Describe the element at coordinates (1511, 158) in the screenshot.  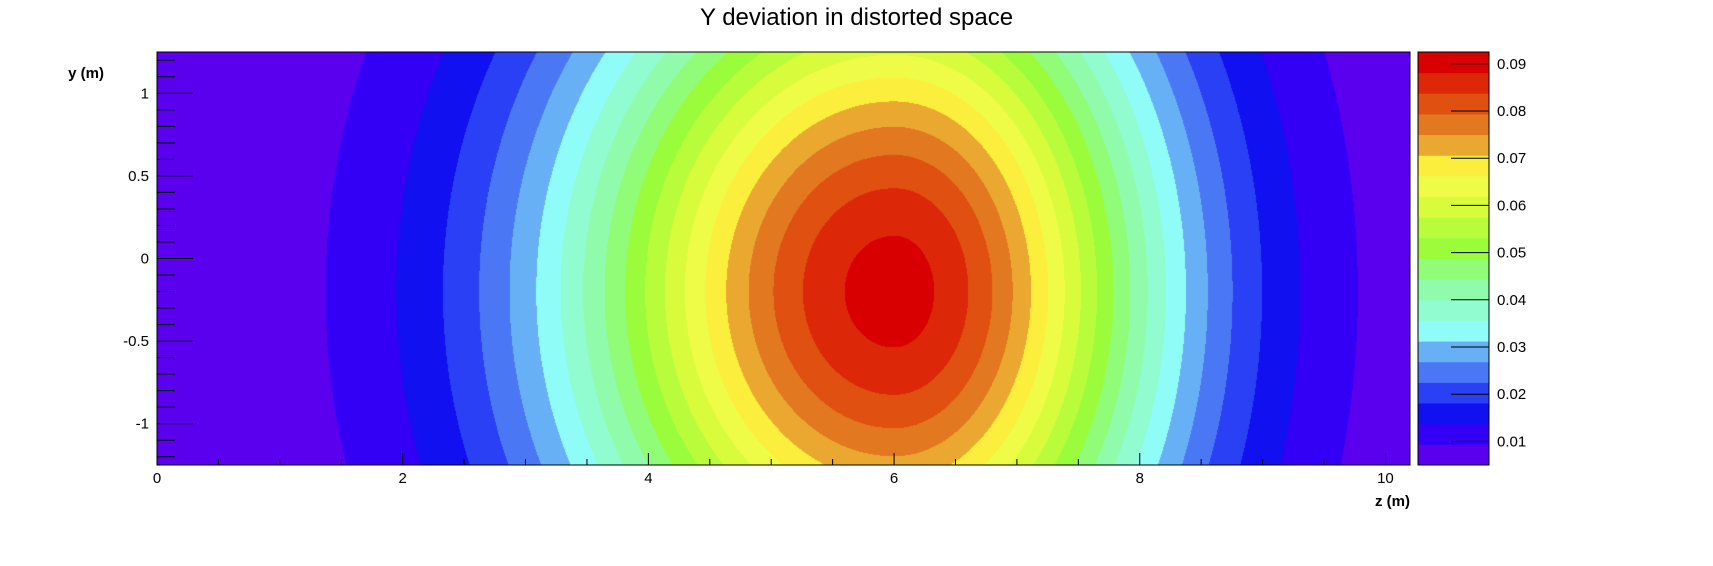
I see `colorbar-tick-label: 0.07` at that location.